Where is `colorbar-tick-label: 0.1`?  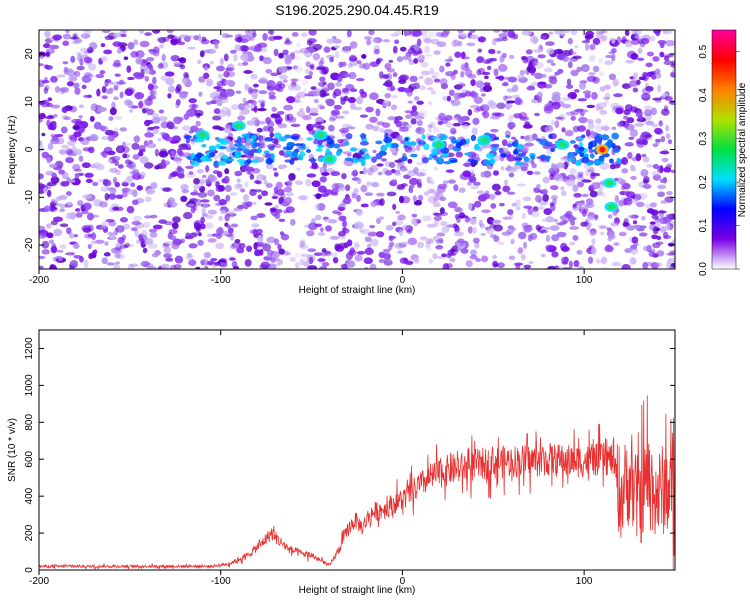
colorbar-tick-label: 0.1 is located at coordinates (703, 225).